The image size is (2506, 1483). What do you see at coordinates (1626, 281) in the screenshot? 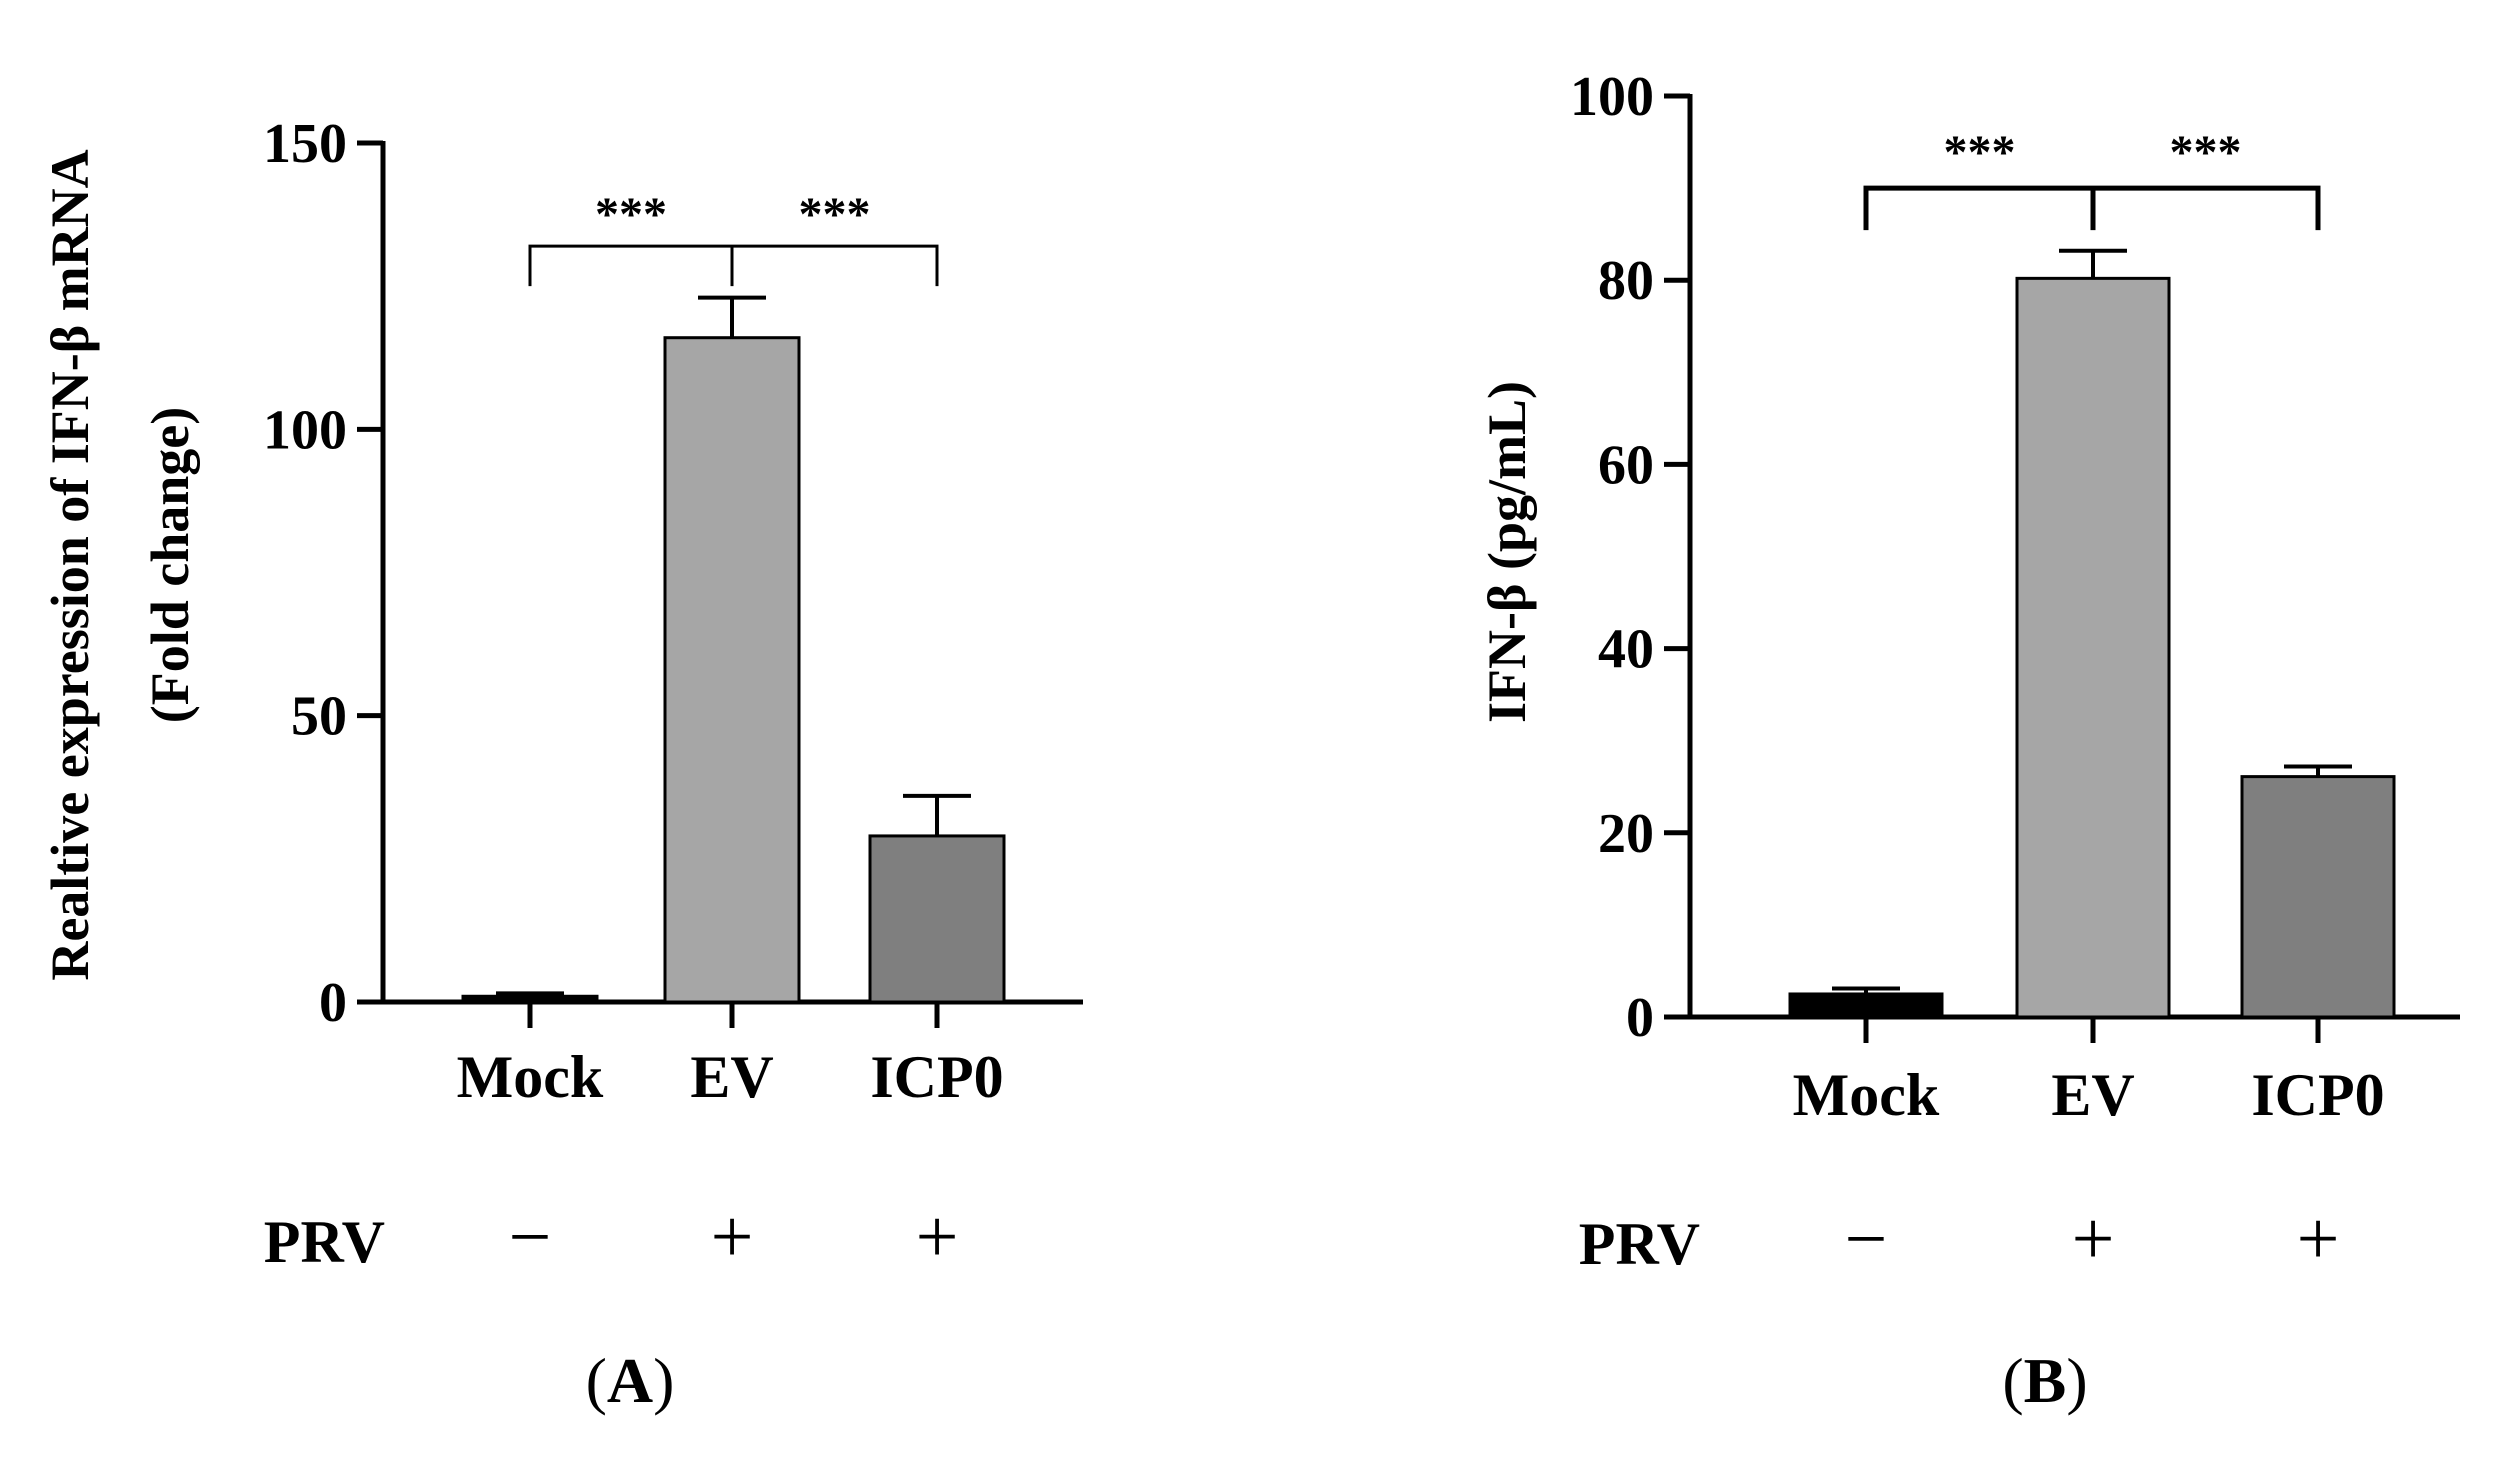
I see `y-tick-label: 80` at bounding box center [1626, 281].